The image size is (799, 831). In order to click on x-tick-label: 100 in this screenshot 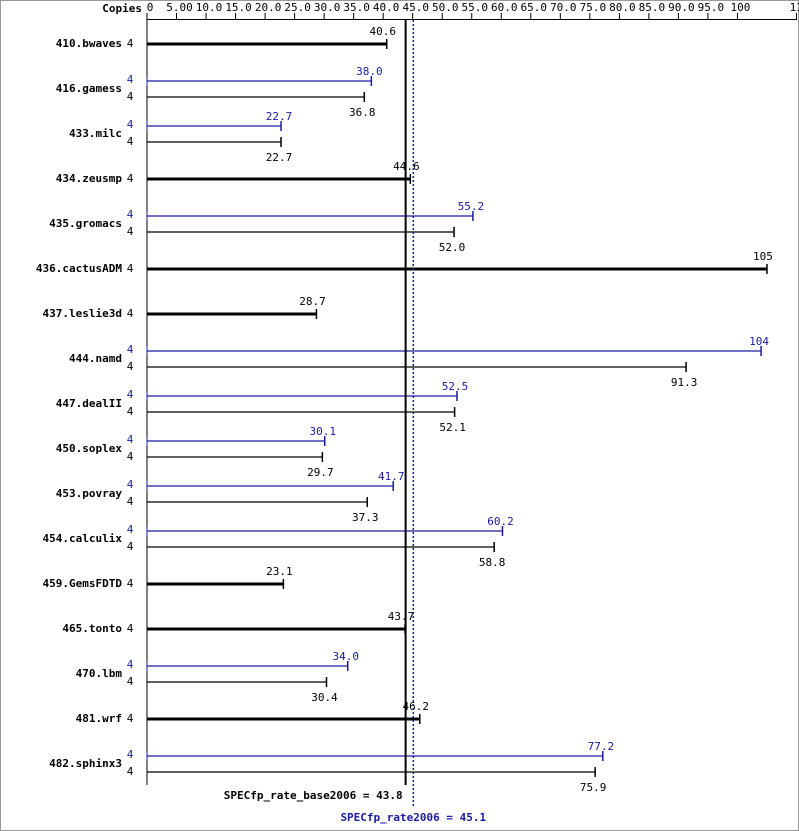, I will do `click(741, 7)`.